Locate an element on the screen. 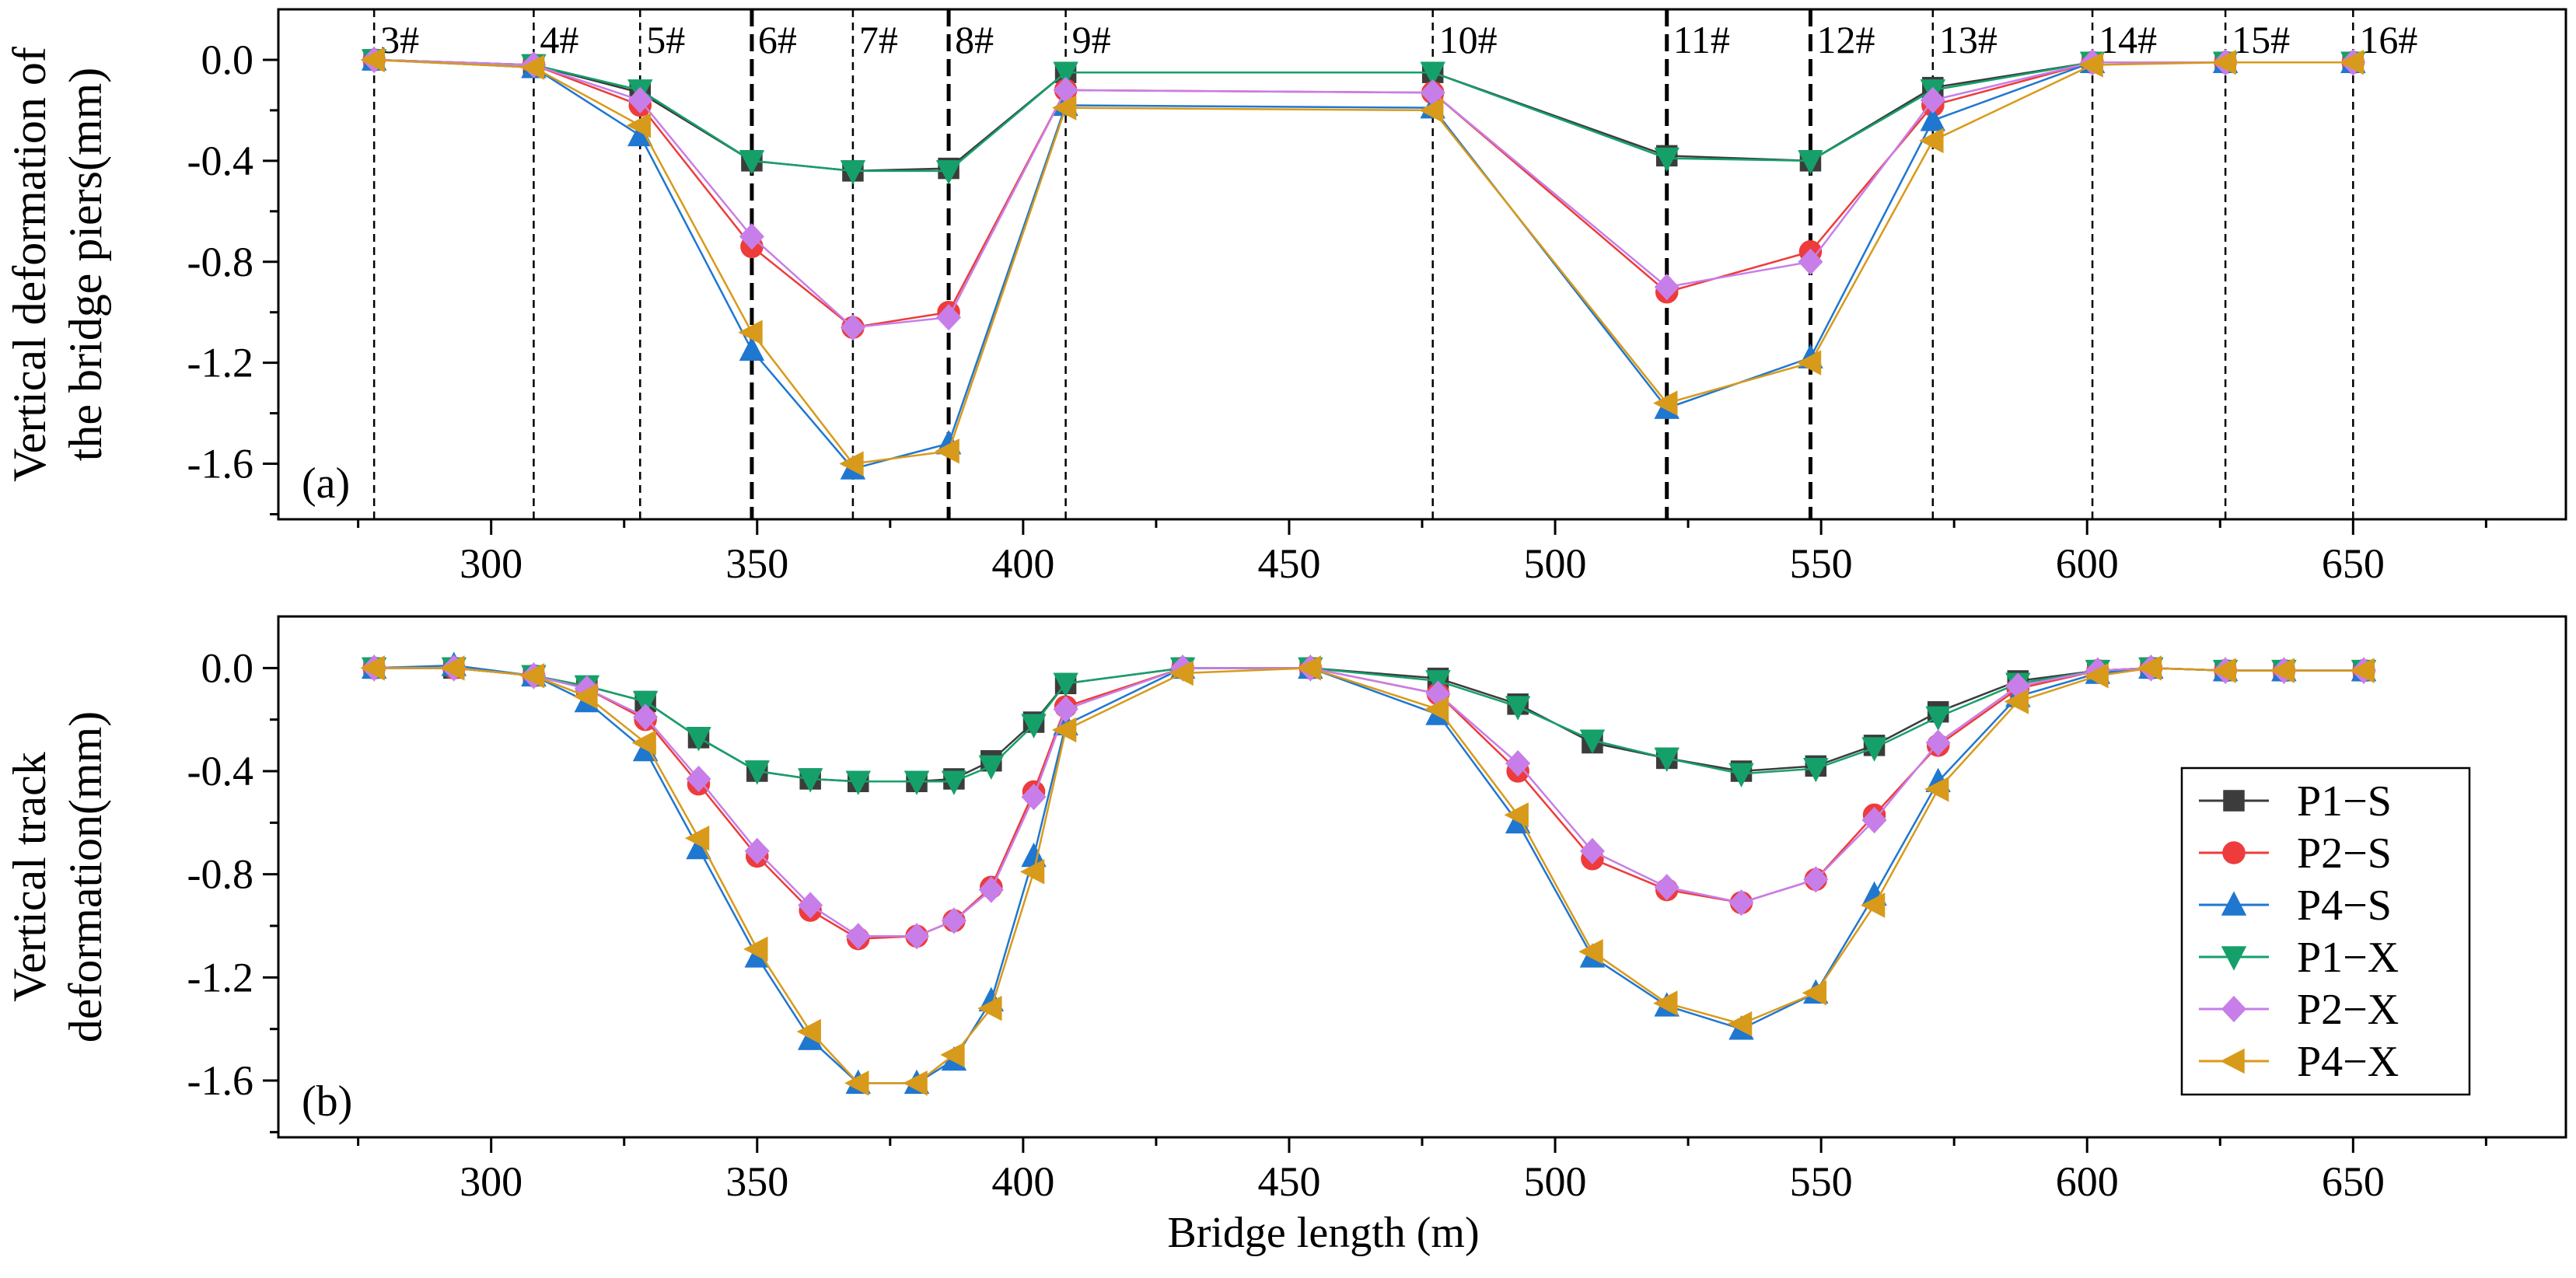  x-tick-label: 400 is located at coordinates (1022, 563).